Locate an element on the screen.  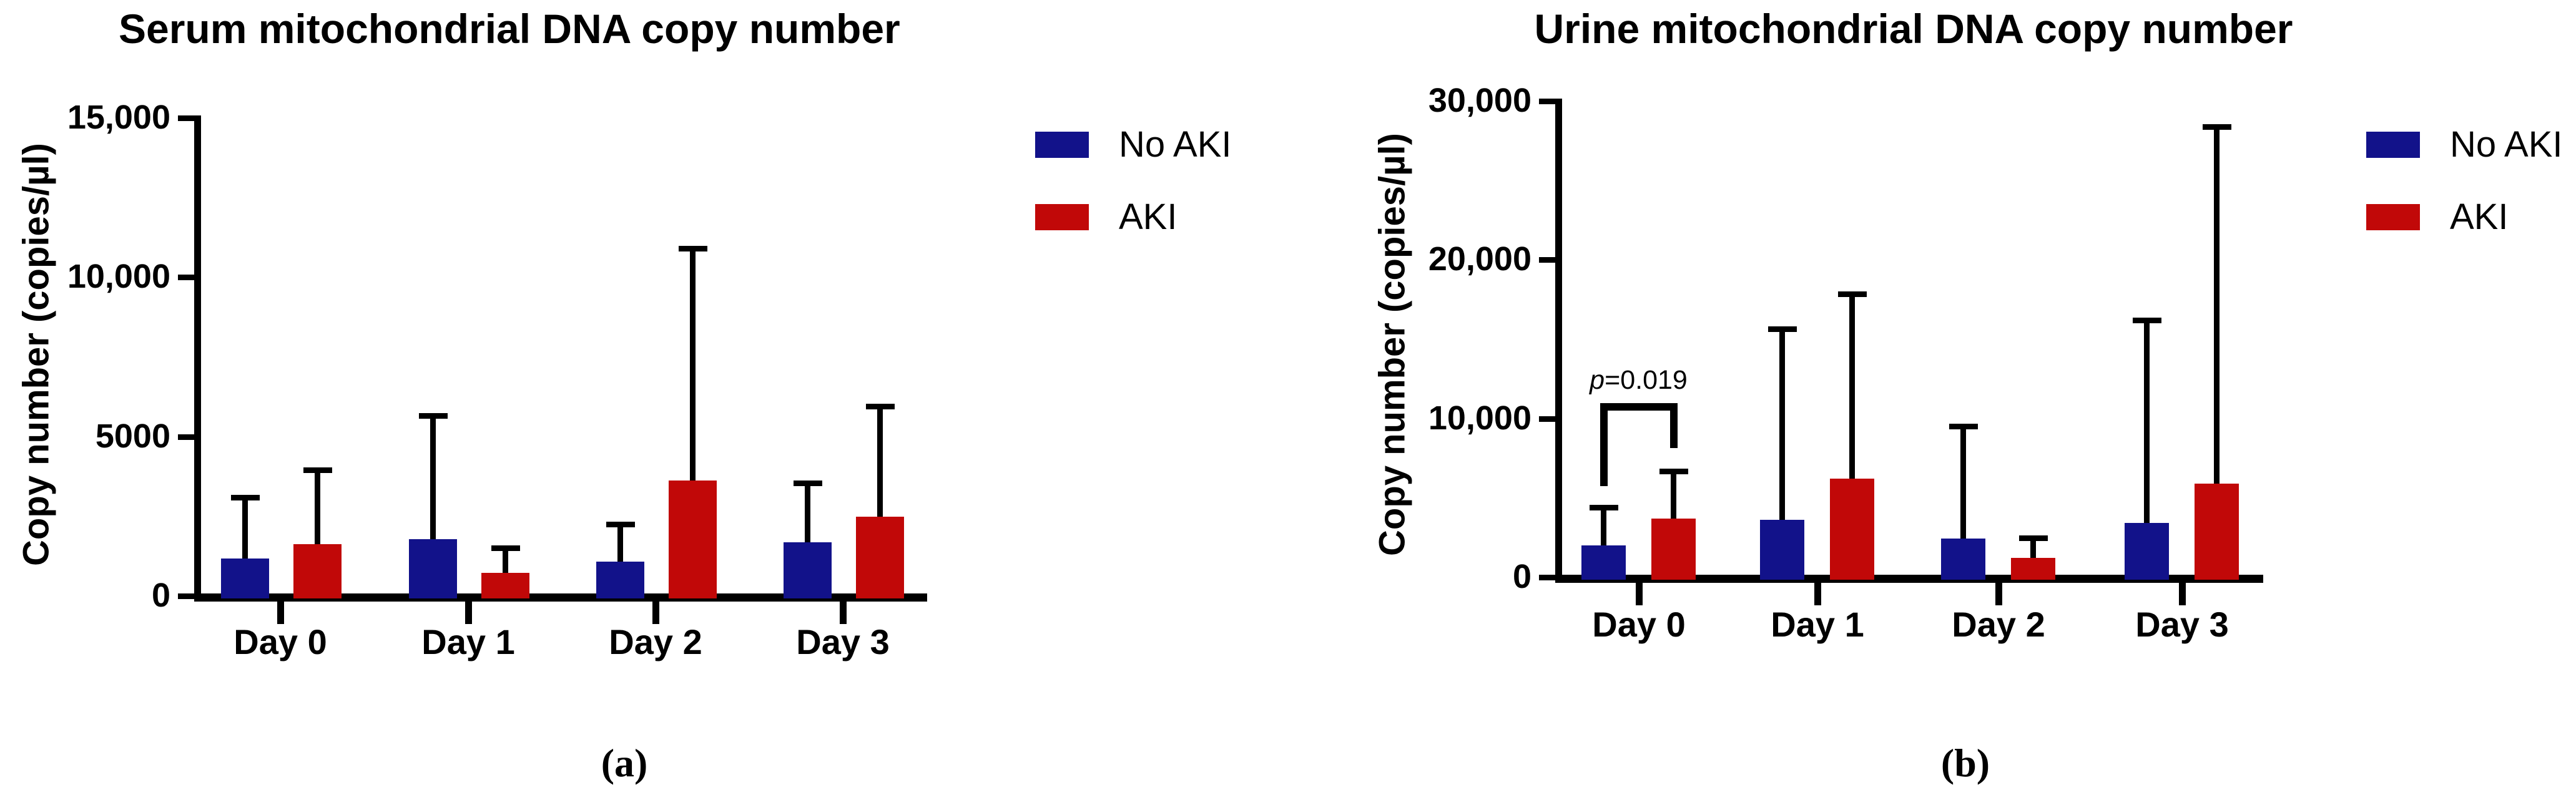
x-axis-panel-b is located at coordinates (1909, 579).